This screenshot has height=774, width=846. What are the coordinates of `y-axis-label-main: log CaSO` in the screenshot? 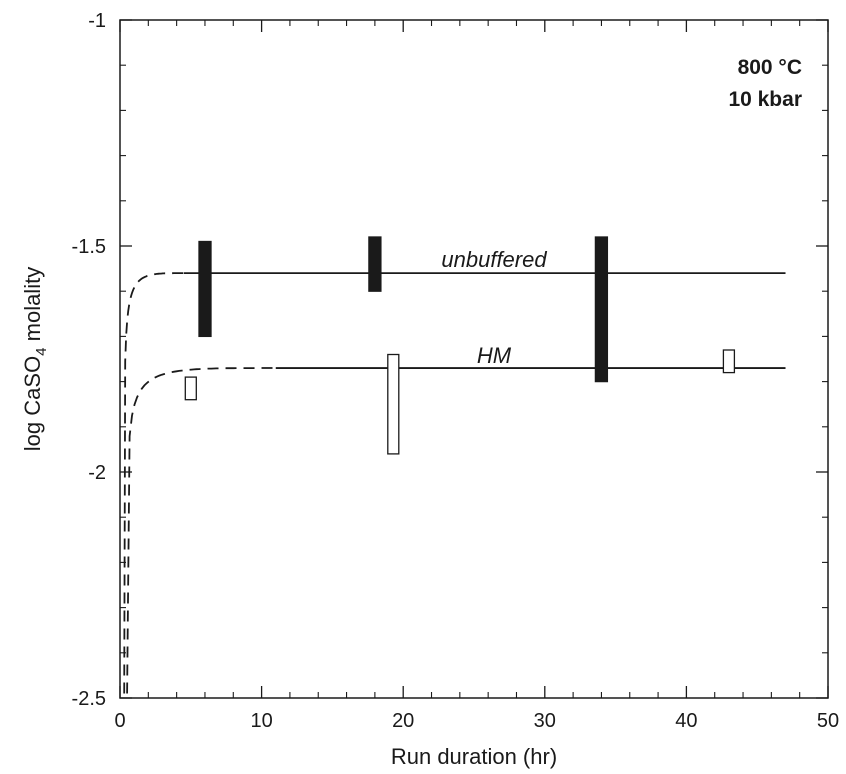 It's located at (32, 403).